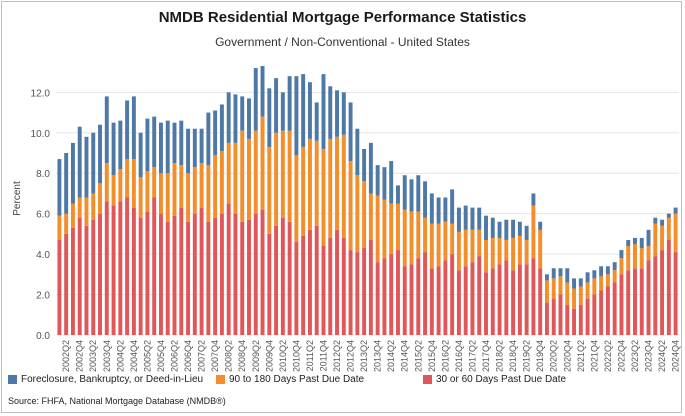 The width and height of the screenshot is (685, 416). Describe the element at coordinates (43, 336) in the screenshot. I see `y-tick-label: 0.0` at that location.